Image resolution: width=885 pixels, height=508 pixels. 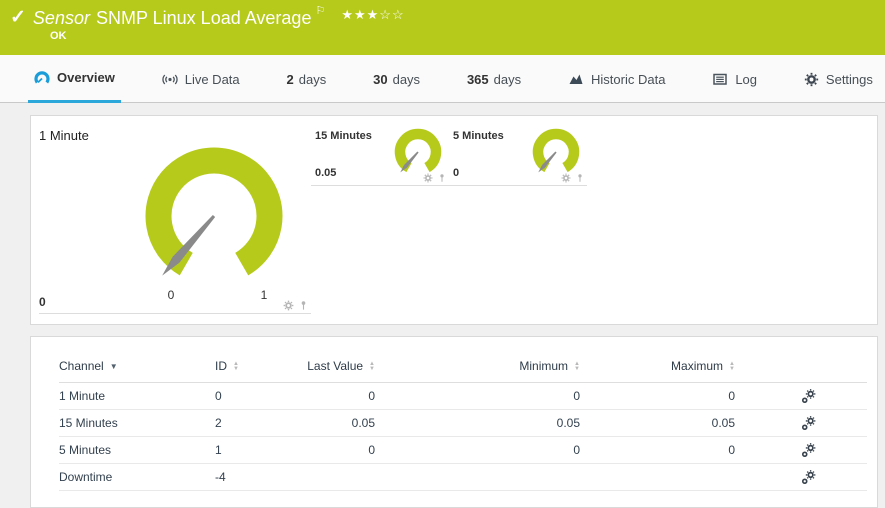 I want to click on tab-settings: Settings, so click(x=838, y=79).